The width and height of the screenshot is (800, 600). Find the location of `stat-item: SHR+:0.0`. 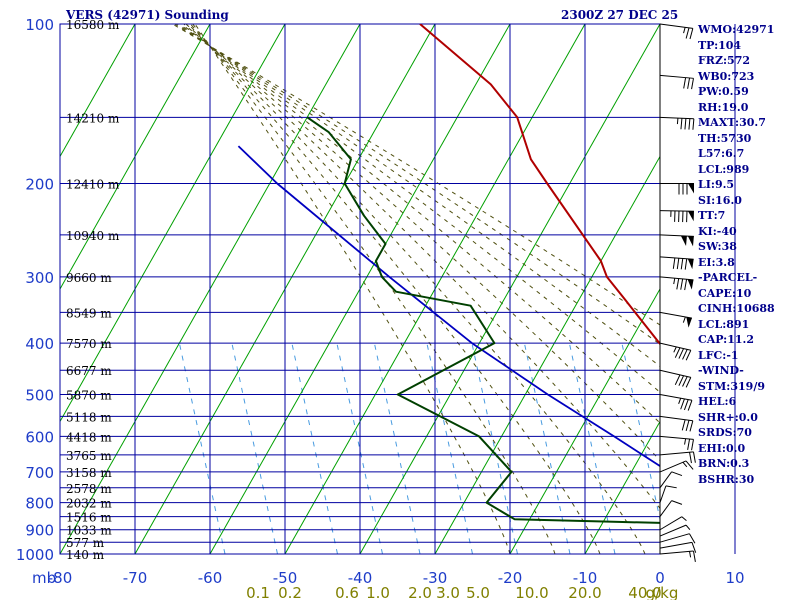

stat-item: SHR+:0.0 is located at coordinates (728, 417).